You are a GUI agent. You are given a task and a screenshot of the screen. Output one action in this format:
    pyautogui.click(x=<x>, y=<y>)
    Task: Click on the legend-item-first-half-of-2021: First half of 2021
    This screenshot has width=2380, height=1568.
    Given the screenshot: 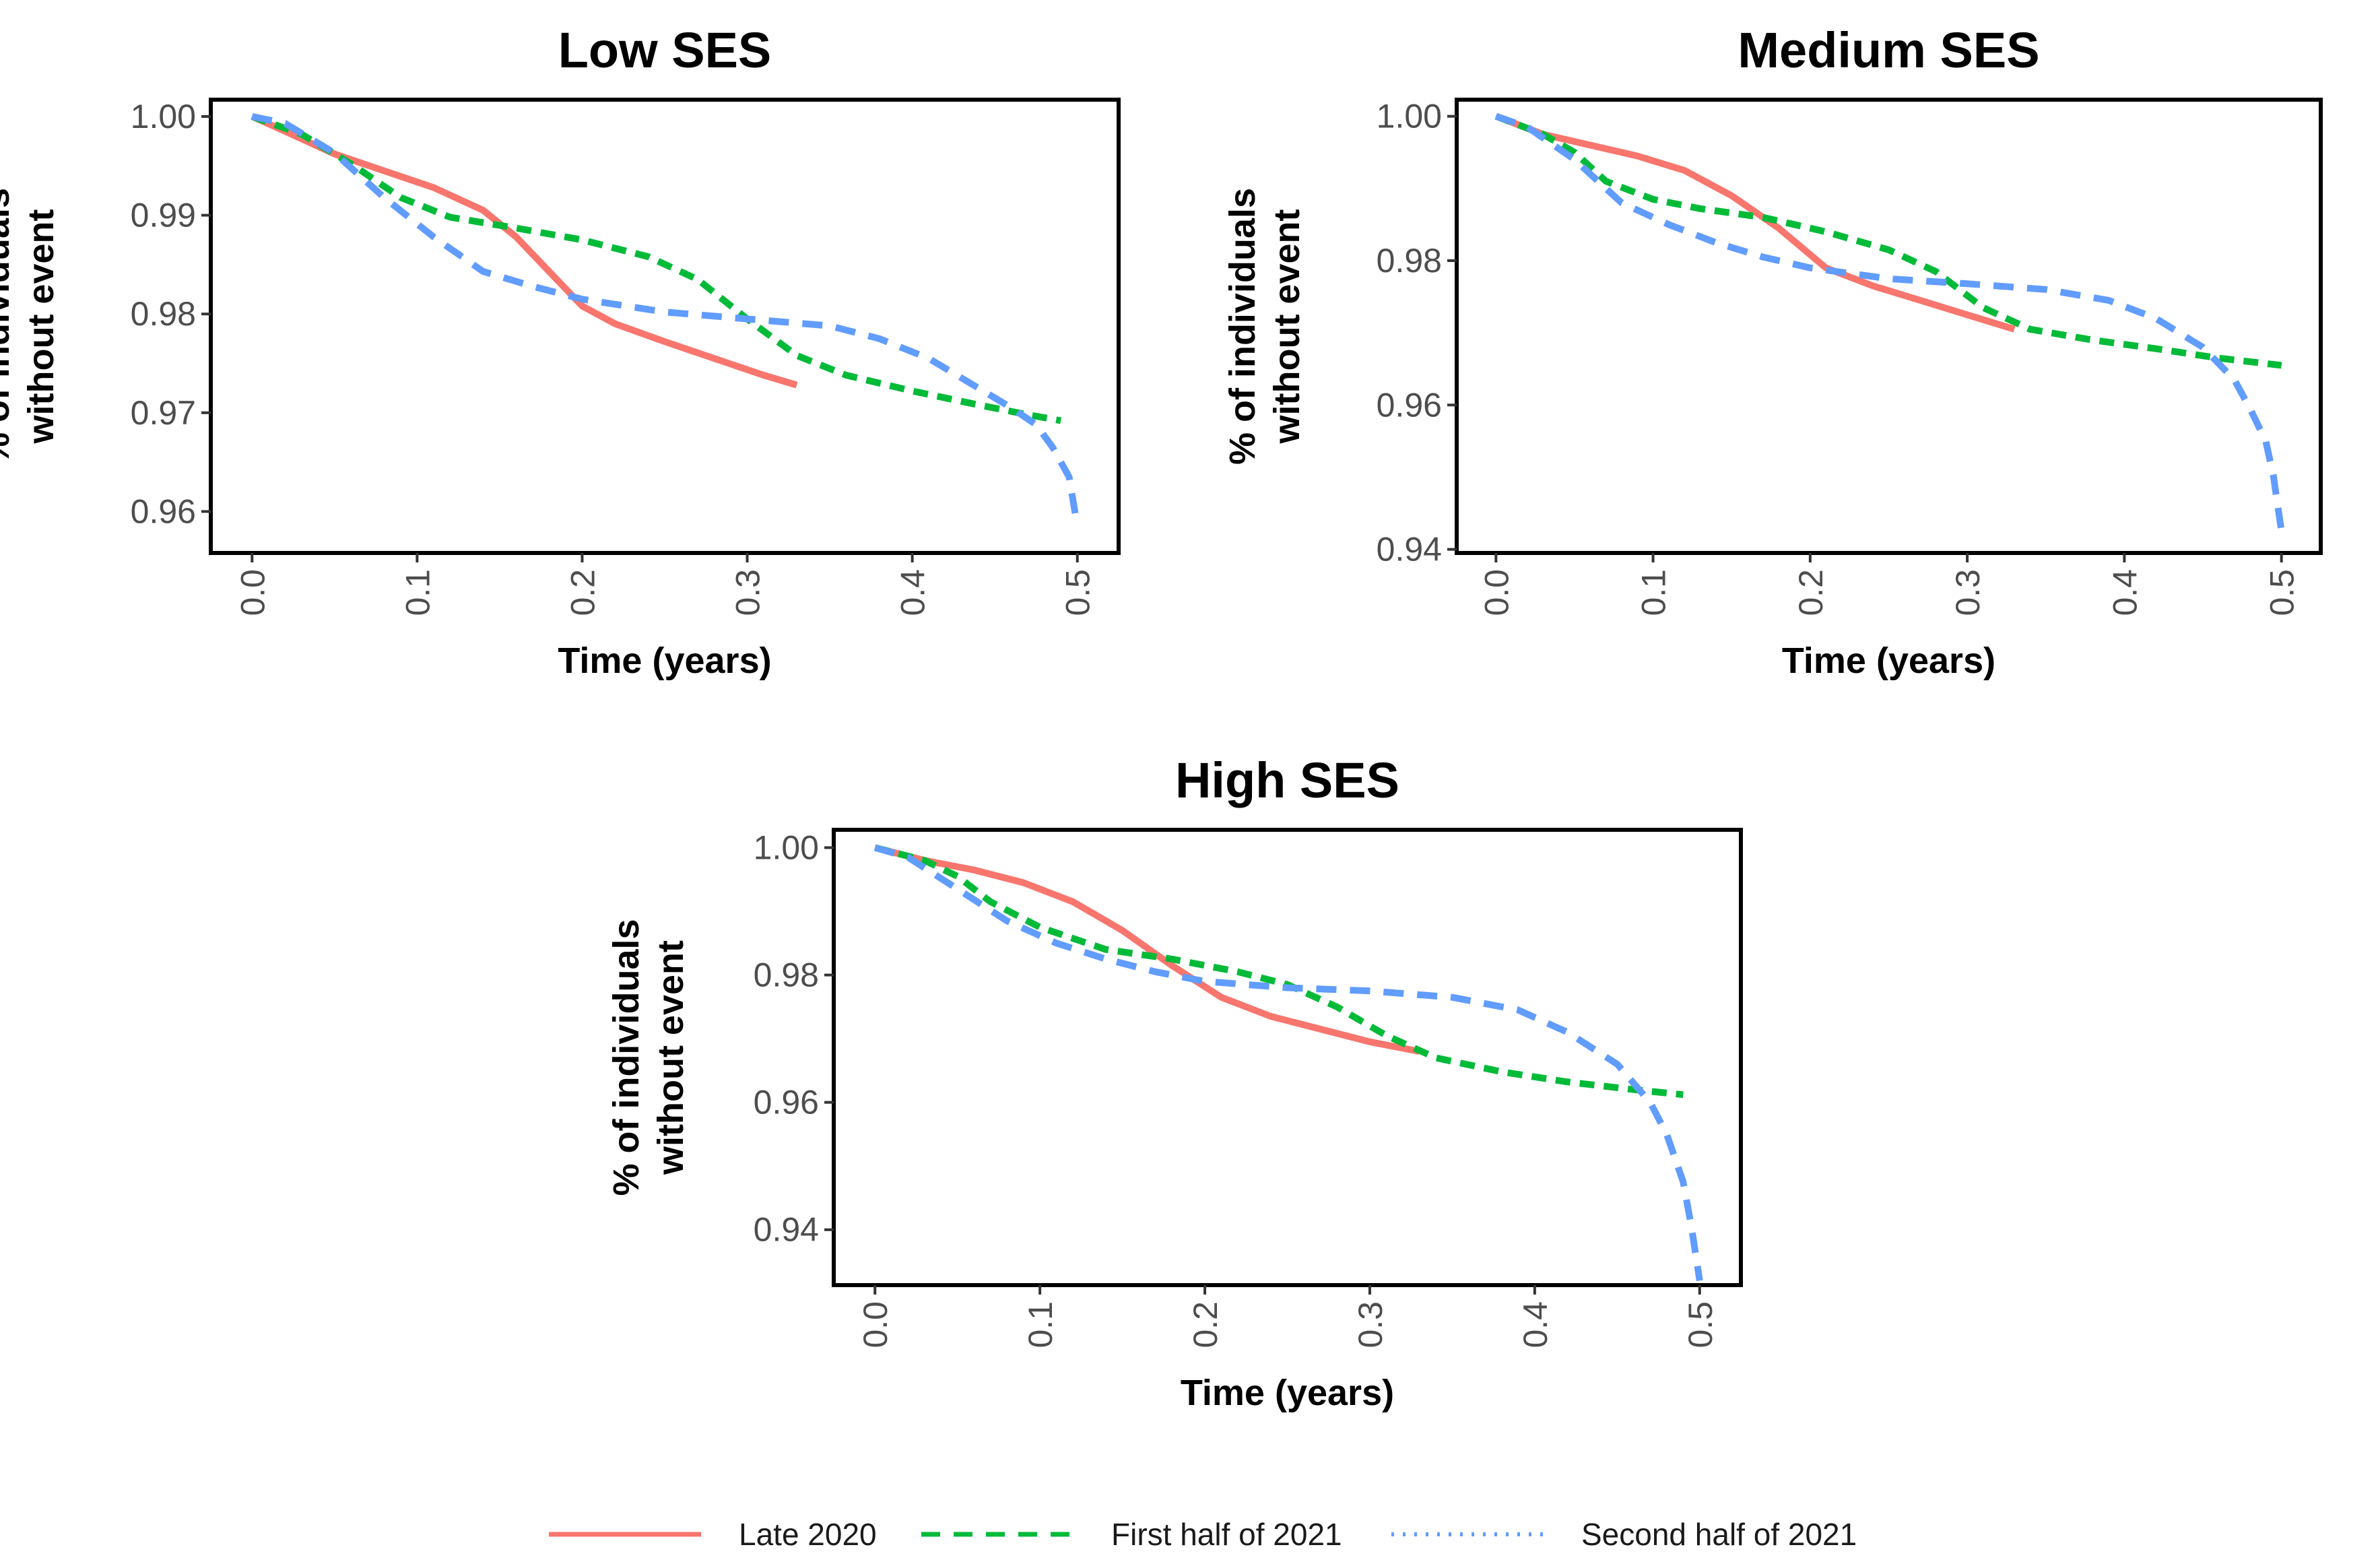 What is the action you would take?
    pyautogui.click(x=1132, y=1534)
    